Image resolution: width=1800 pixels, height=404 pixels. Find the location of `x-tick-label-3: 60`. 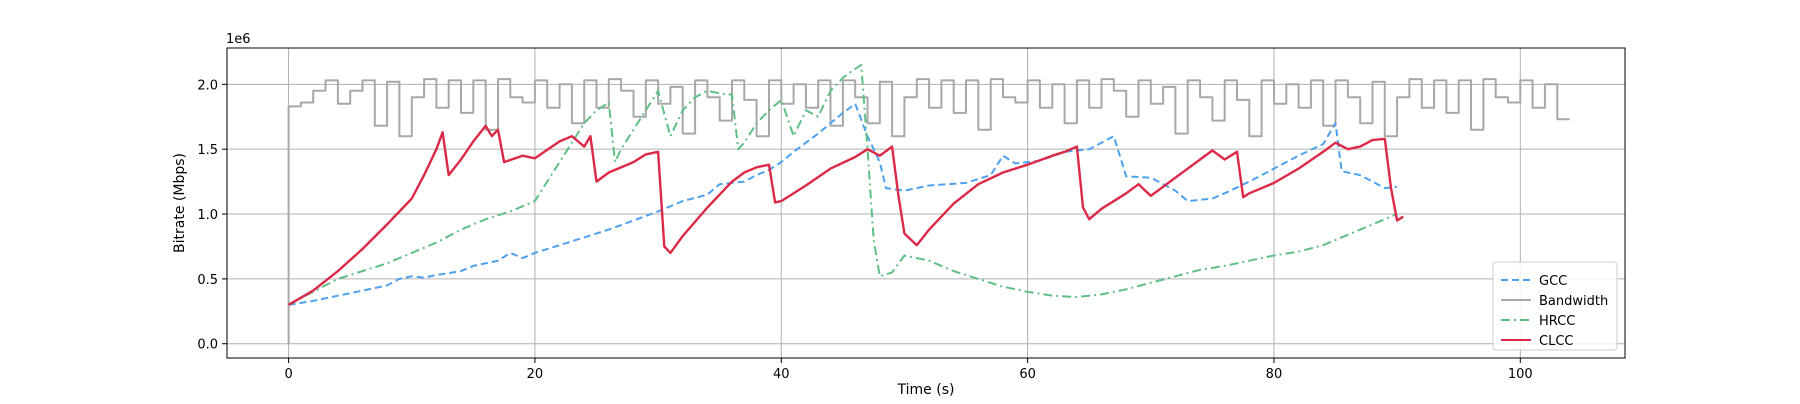

x-tick-label-3: 60 is located at coordinates (1027, 374).